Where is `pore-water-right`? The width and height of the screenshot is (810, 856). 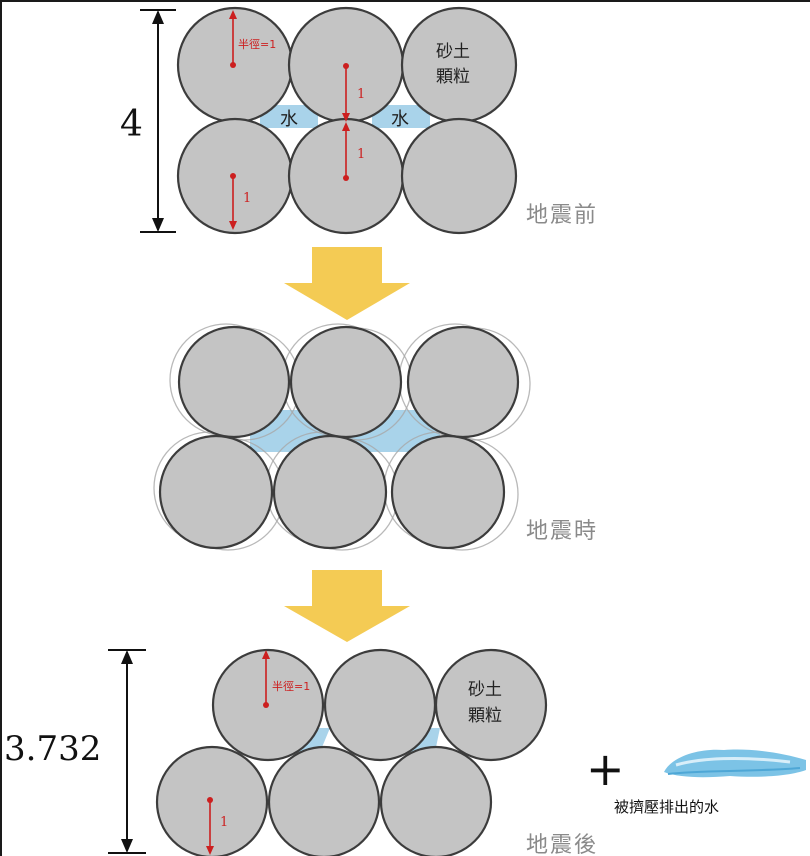
pore-water-right is located at coordinates (401, 116).